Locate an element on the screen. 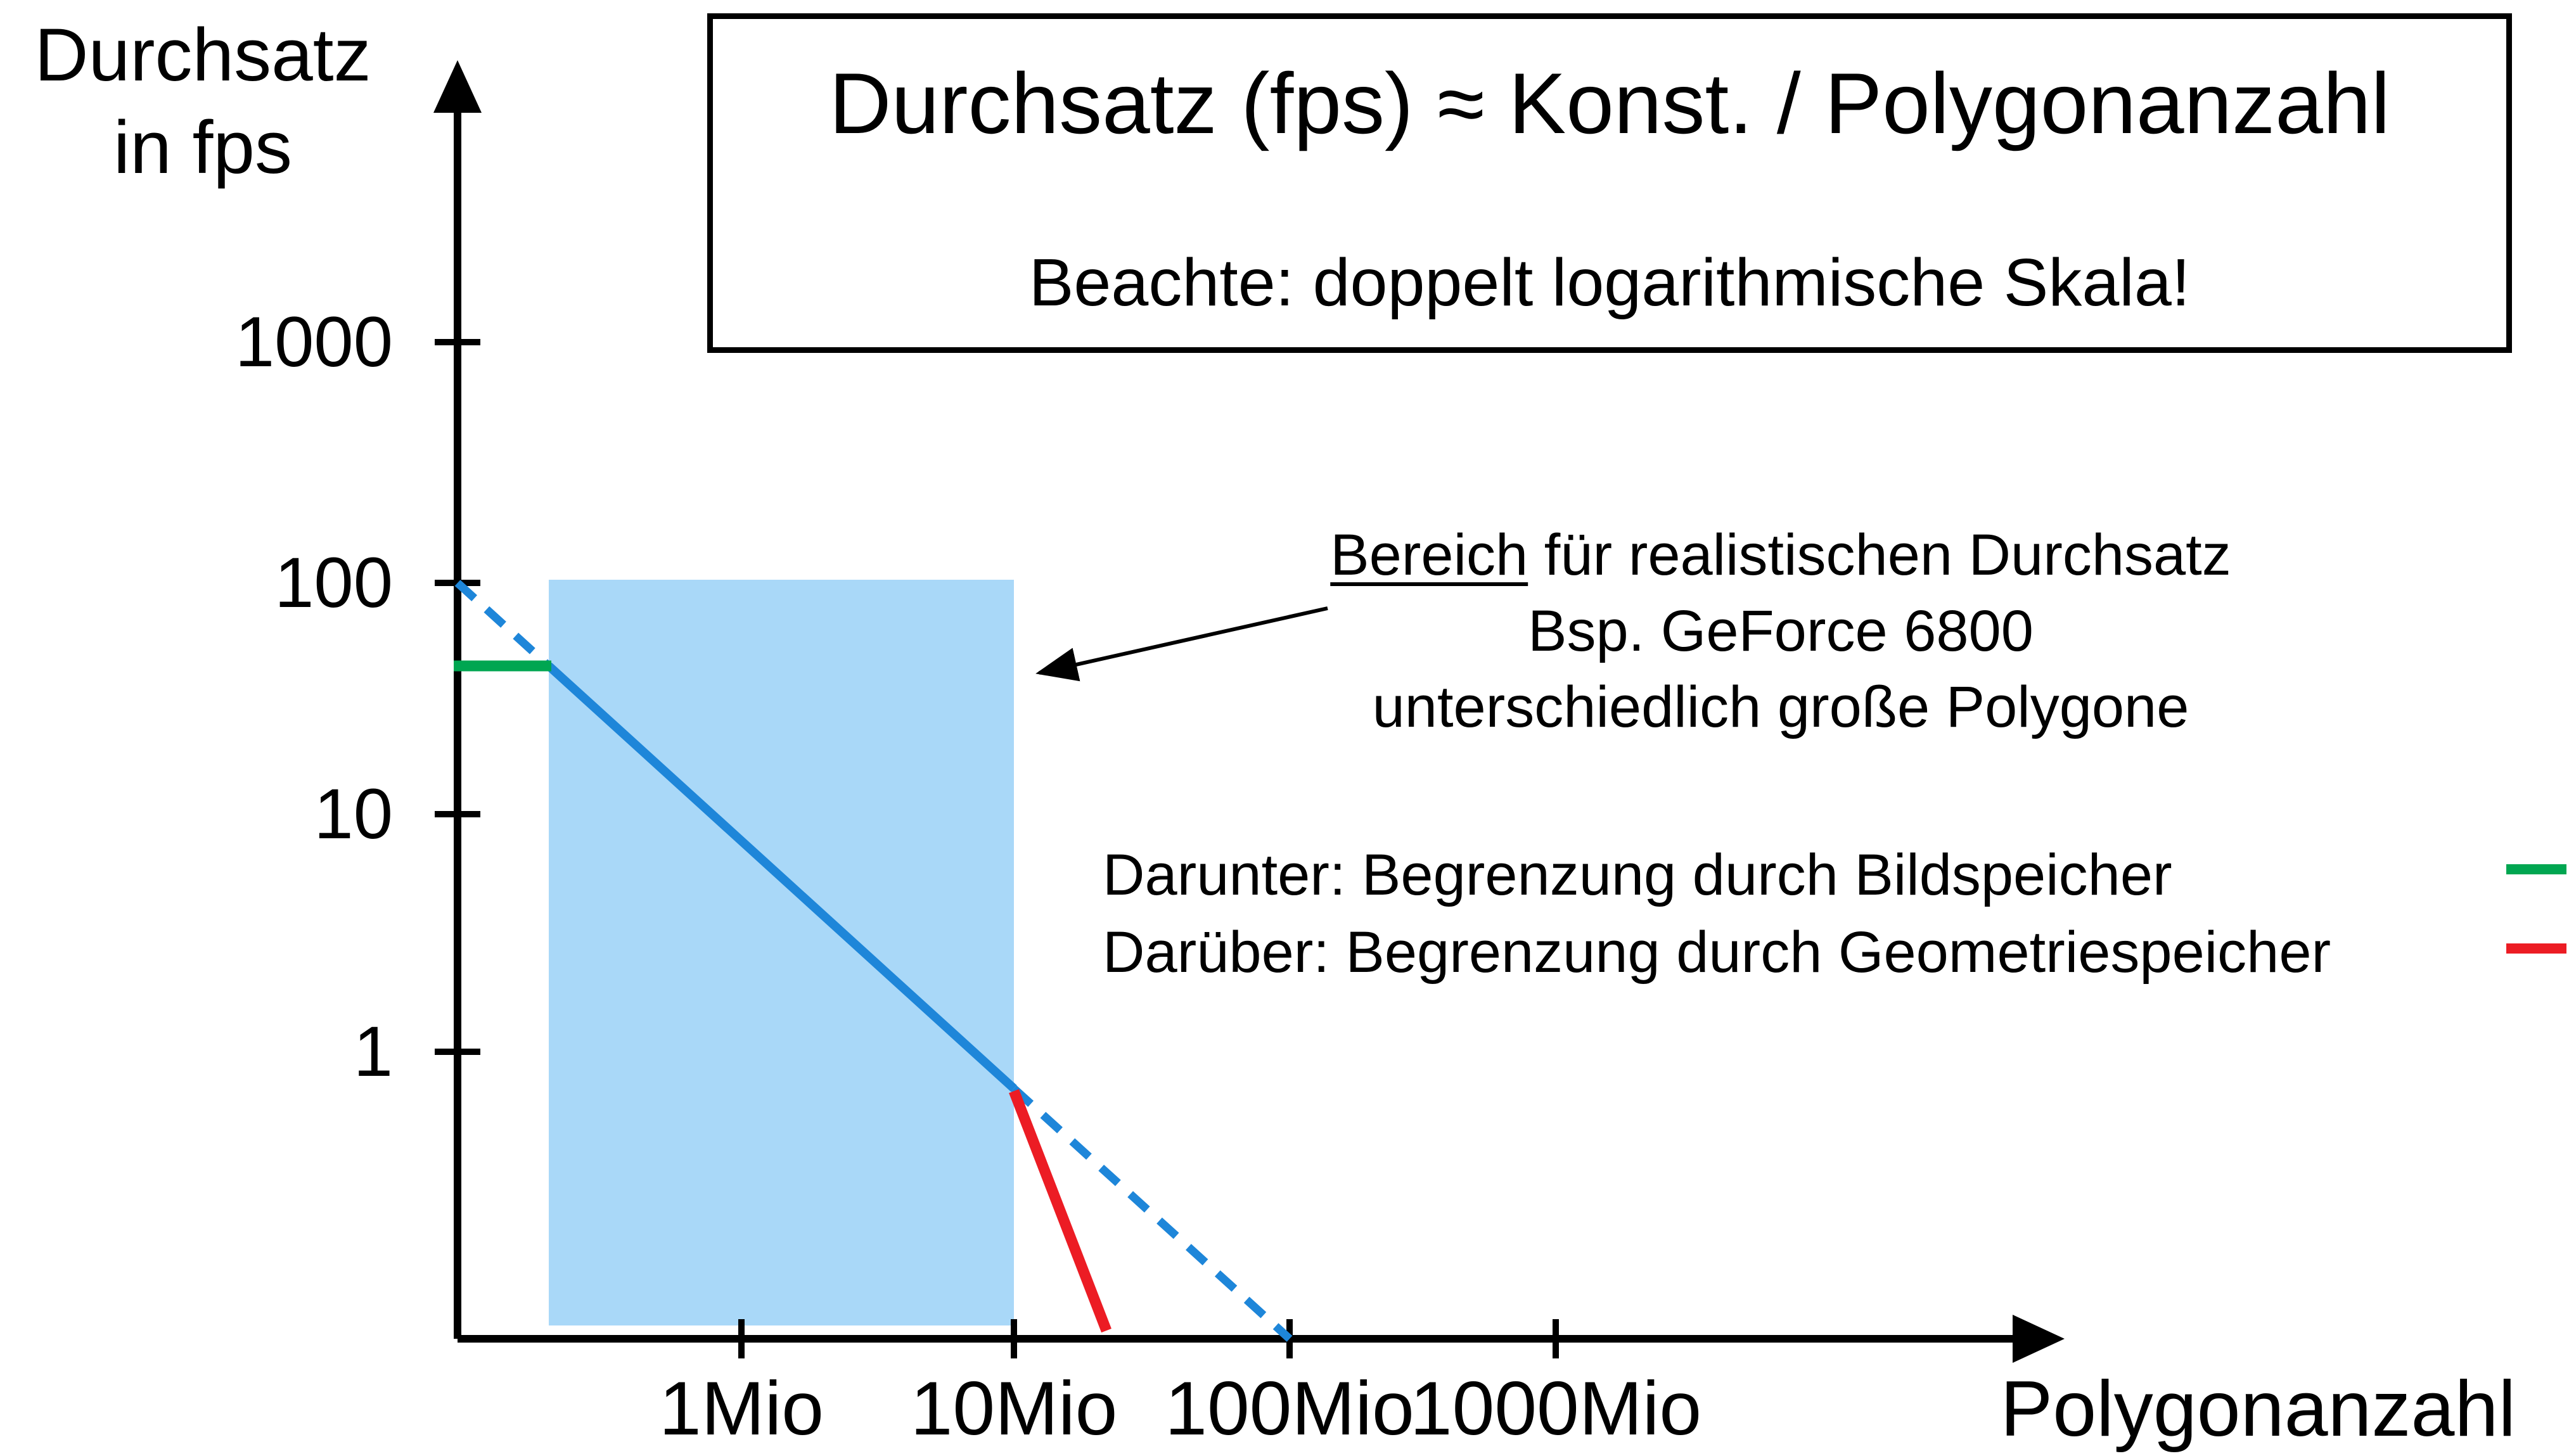 The width and height of the screenshot is (2569, 1456). legend-item-bildspeicher: Darunter: Begrenzung durch Bildspeicher is located at coordinates (1637, 875).